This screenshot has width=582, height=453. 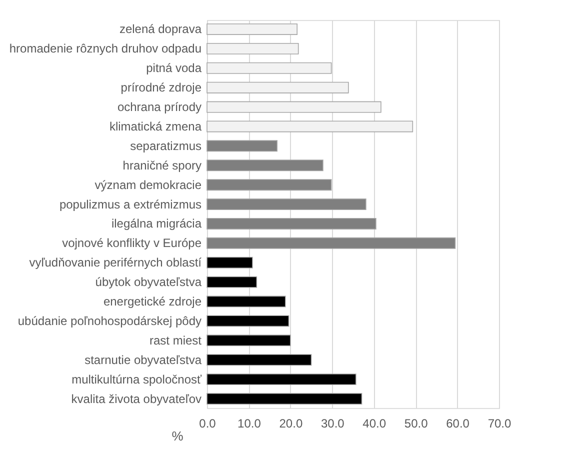 What do you see at coordinates (160, 29) in the screenshot?
I see `y-tick-label: zelená doprava` at bounding box center [160, 29].